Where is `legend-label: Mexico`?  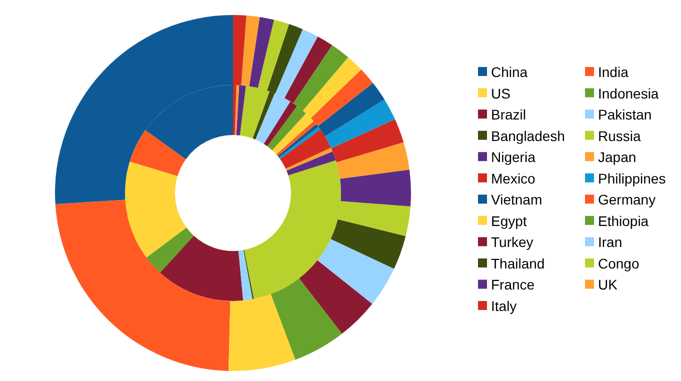
legend-label: Mexico is located at coordinates (513, 178).